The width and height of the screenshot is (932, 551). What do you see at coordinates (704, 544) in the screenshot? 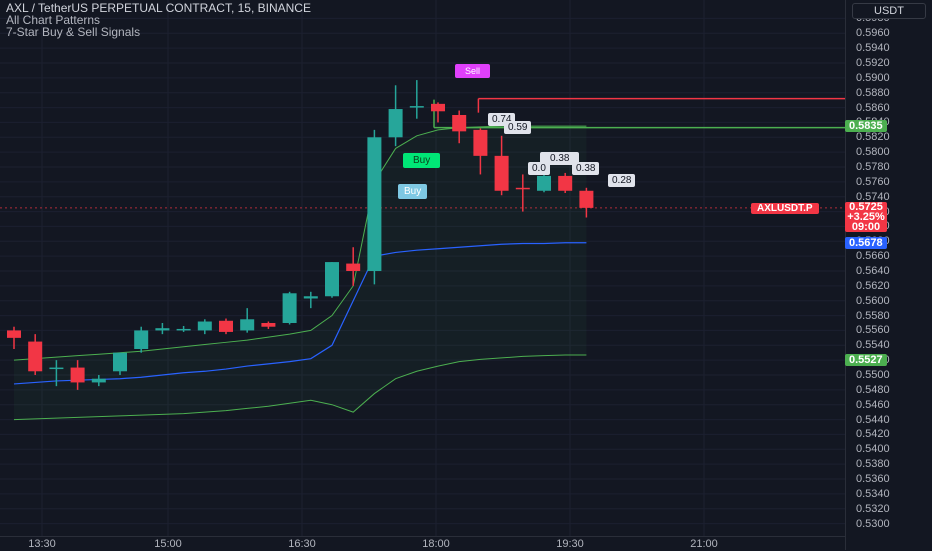
I see `time-tick-label: 21:00` at bounding box center [704, 544].